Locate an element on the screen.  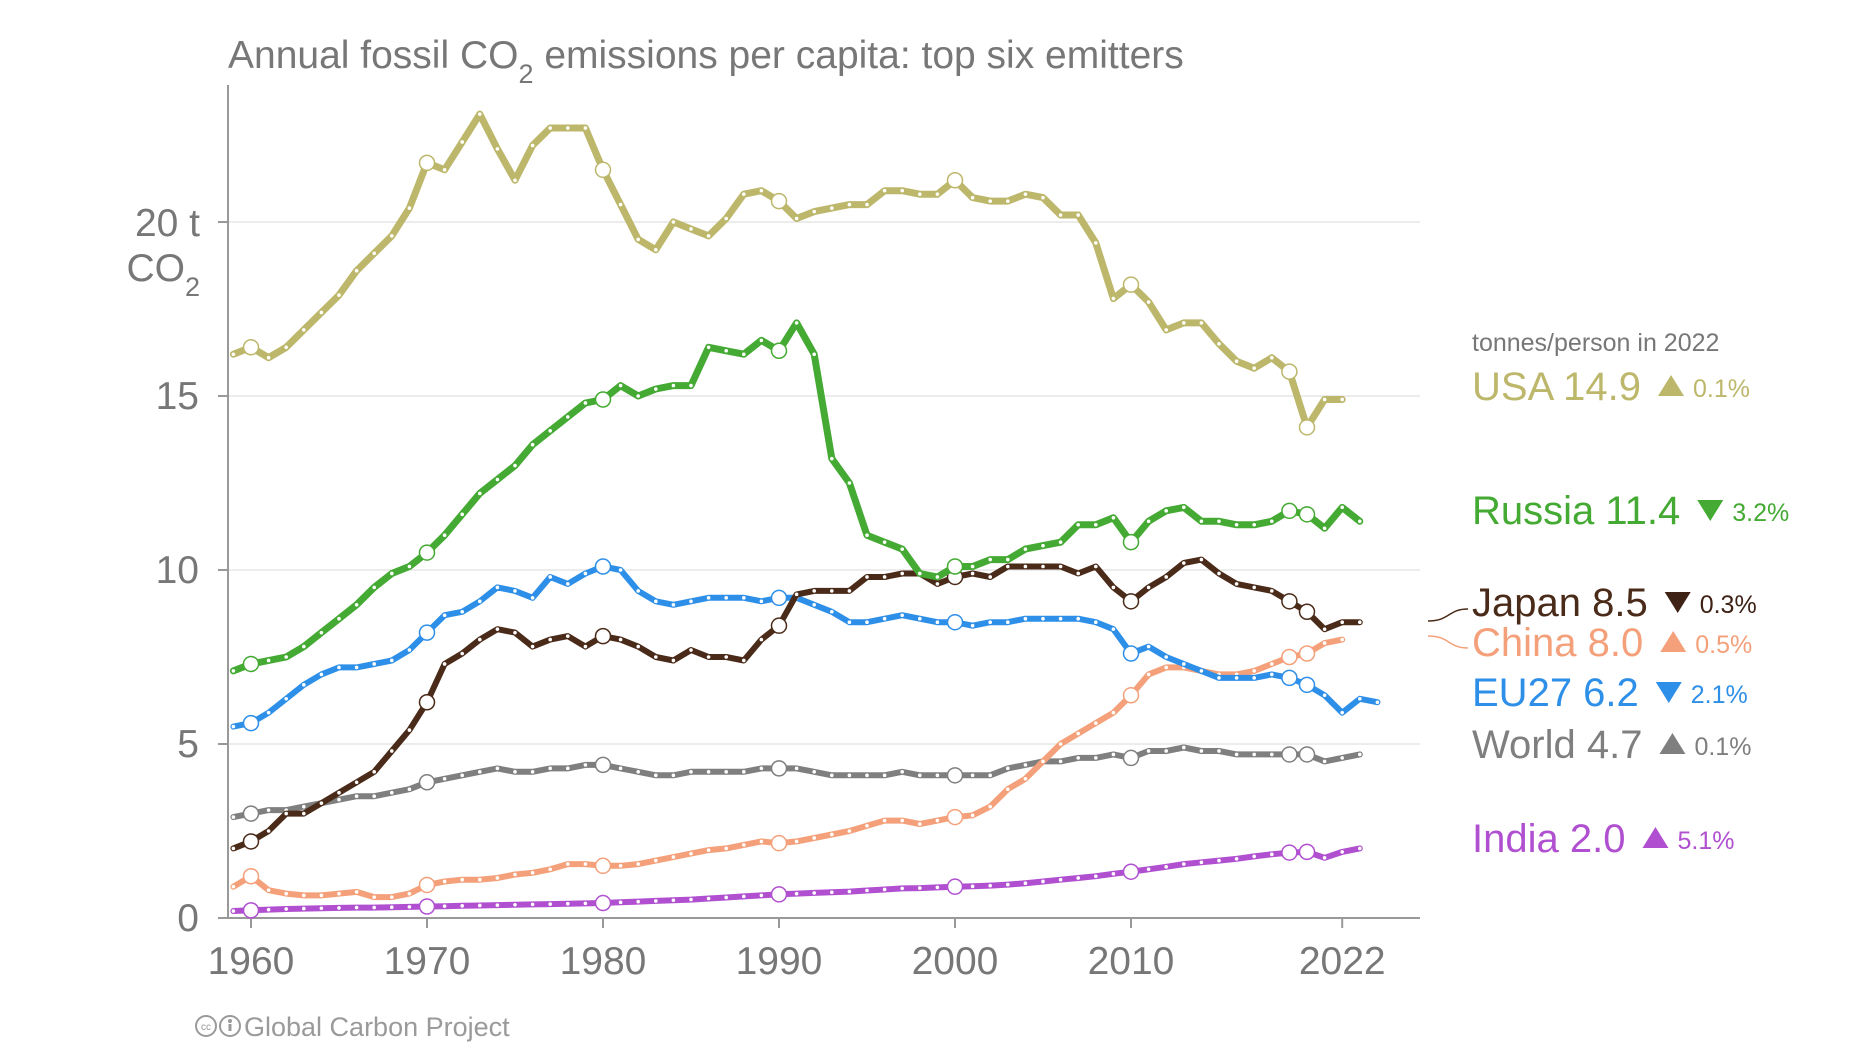
by-icon is located at coordinates (230, 1026).